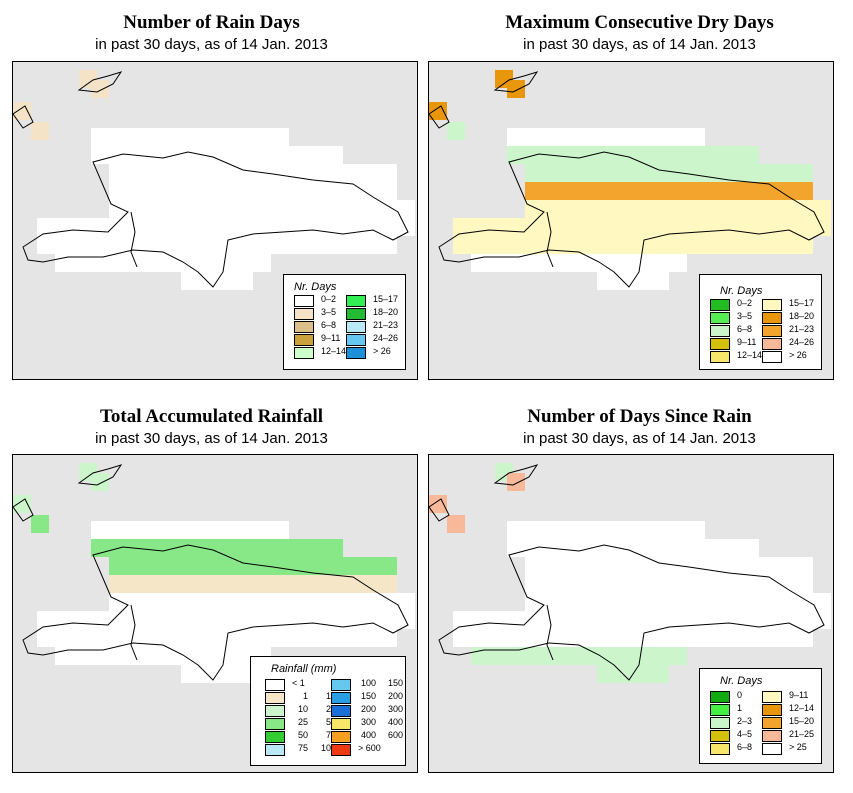  What do you see at coordinates (298, 683) in the screenshot?
I see `legend-label: < 1` at bounding box center [298, 683].